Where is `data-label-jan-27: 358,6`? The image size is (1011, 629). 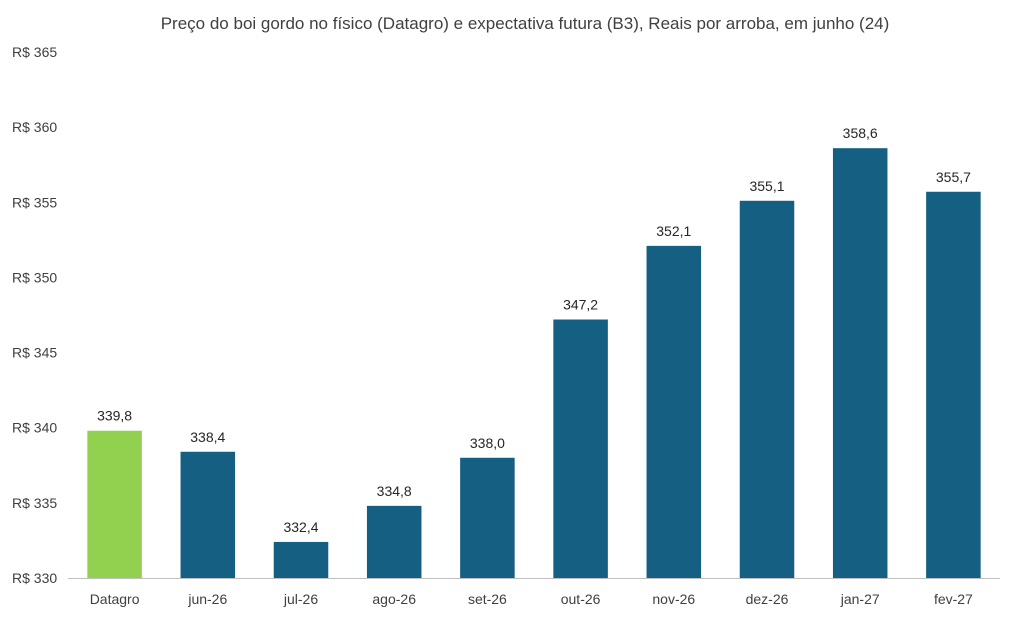 data-label-jan-27: 358,6 is located at coordinates (860, 133).